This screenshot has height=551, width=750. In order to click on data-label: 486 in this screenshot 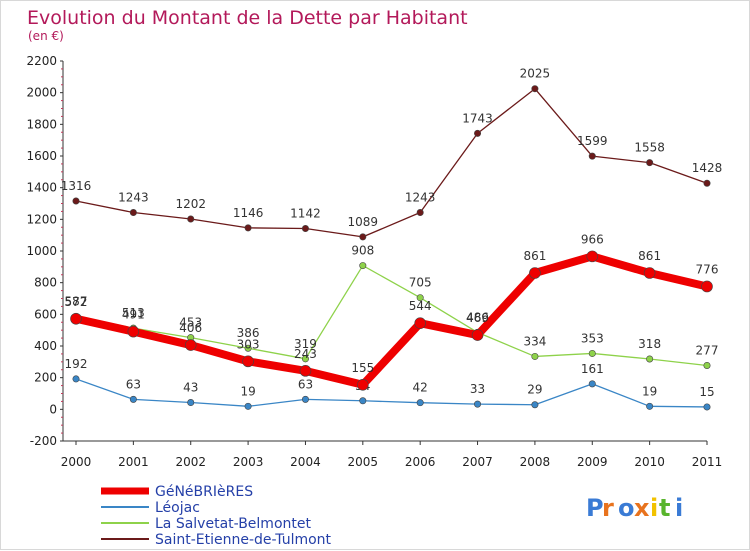, I will do `click(477, 317)`.